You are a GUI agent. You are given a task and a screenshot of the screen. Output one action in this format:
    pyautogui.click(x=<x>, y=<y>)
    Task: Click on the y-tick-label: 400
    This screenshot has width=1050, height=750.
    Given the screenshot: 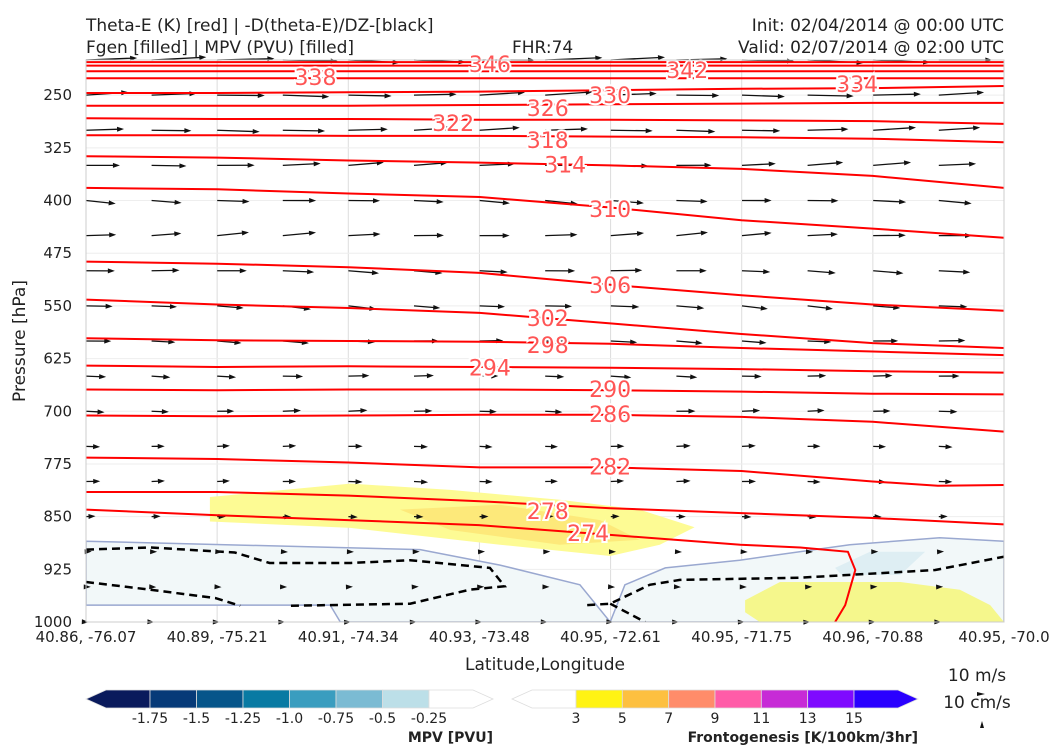 What is the action you would take?
    pyautogui.click(x=57, y=201)
    